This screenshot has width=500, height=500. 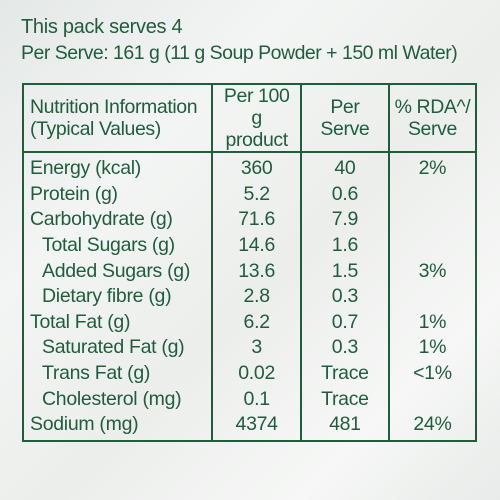 I want to click on header-per100-line1: Per 100 g, so click(x=256, y=107).